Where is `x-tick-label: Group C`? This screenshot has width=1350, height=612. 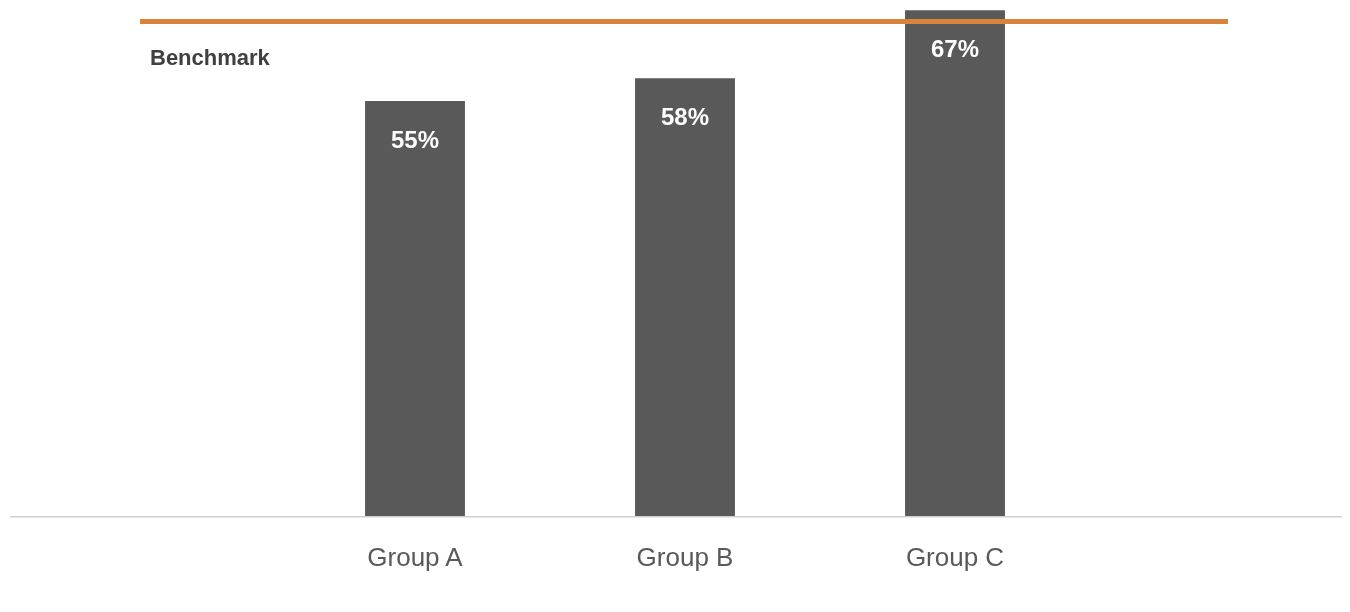 x-tick-label: Group C is located at coordinates (955, 556).